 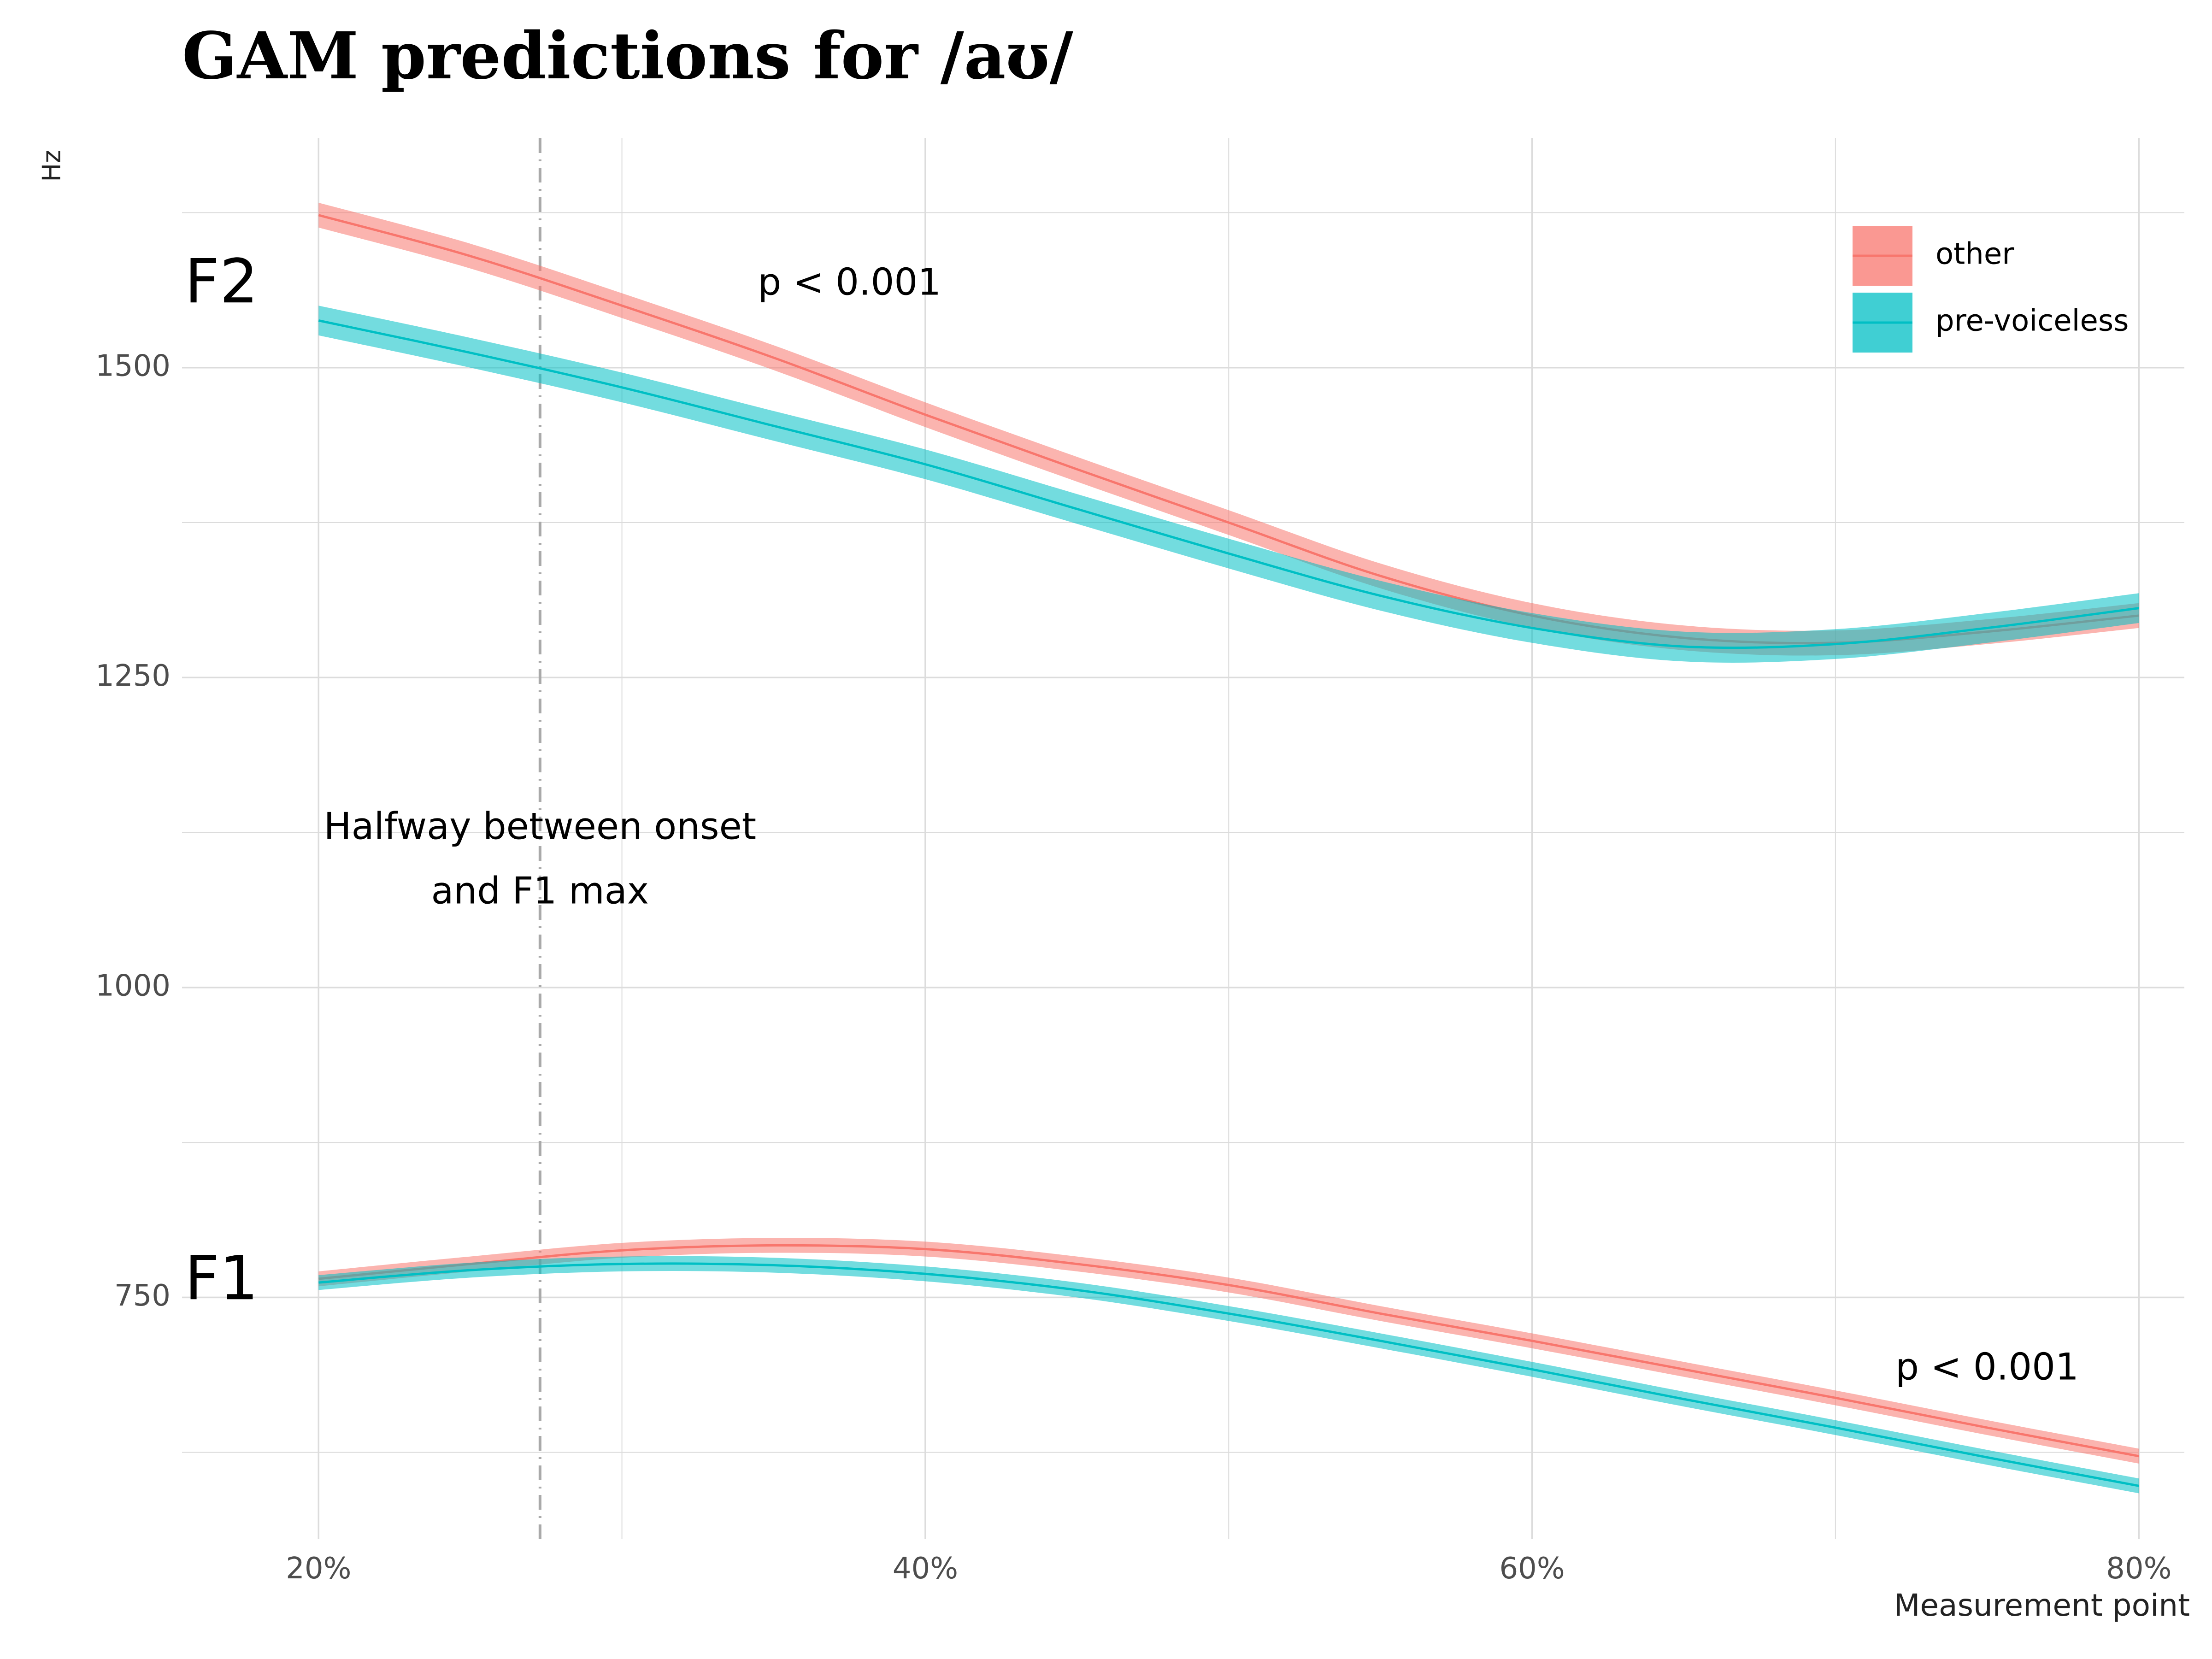 What do you see at coordinates (133, 676) in the screenshot?
I see `y-tick-label: 1250` at bounding box center [133, 676].